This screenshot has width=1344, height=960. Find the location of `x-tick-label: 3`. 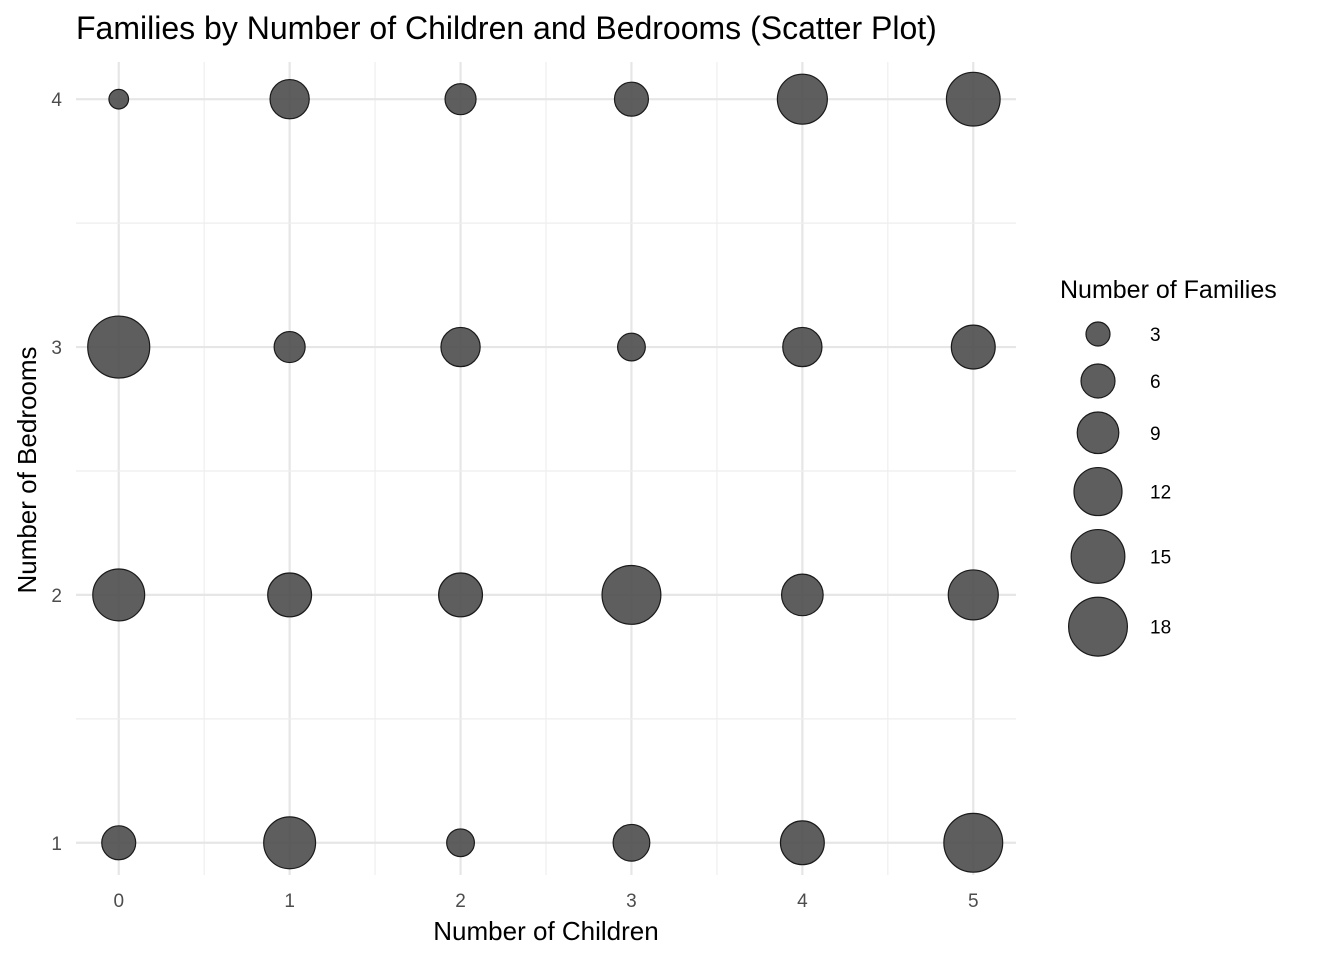

x-tick-label: 3 is located at coordinates (631, 901).